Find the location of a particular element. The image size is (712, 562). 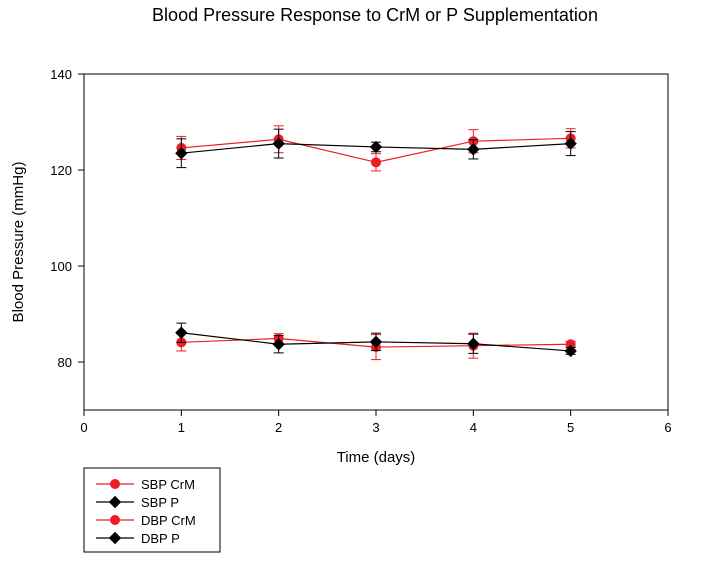

x-tick-label: 0 is located at coordinates (83, 427).